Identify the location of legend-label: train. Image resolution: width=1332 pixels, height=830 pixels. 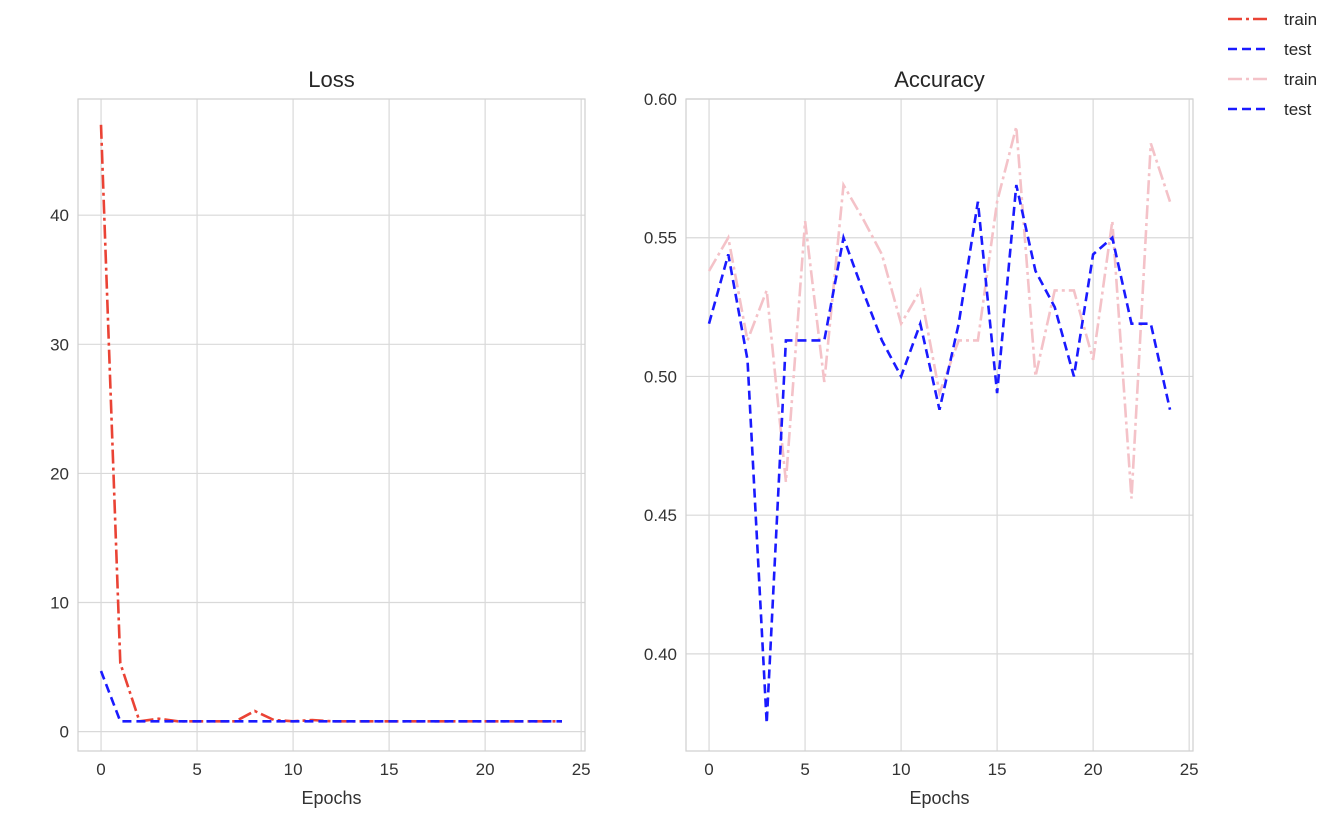
(1300, 79).